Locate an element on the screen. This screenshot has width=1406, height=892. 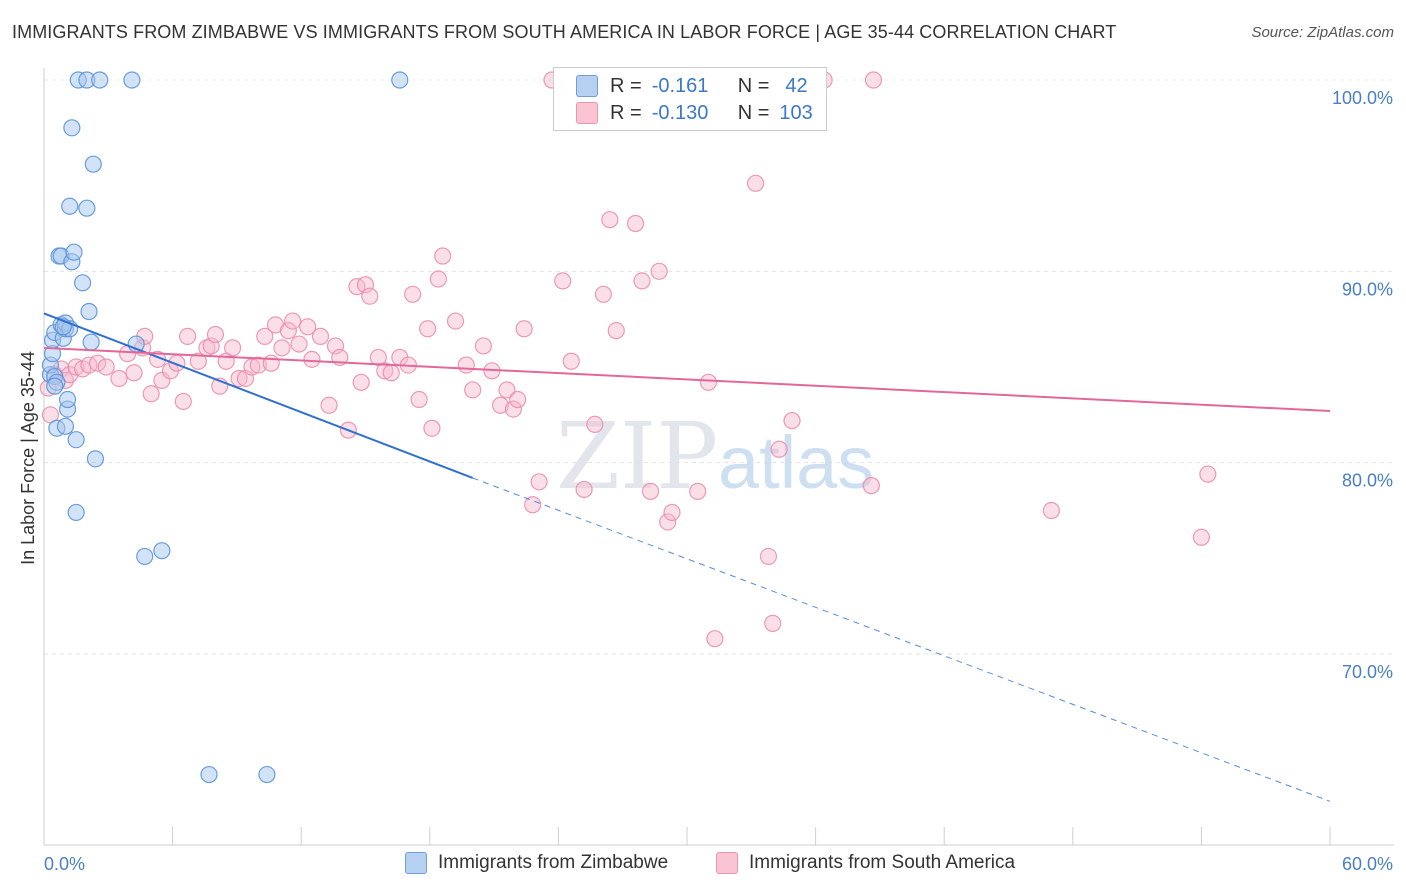
legend-swatch-zimbabwe is located at coordinates (587, 86).